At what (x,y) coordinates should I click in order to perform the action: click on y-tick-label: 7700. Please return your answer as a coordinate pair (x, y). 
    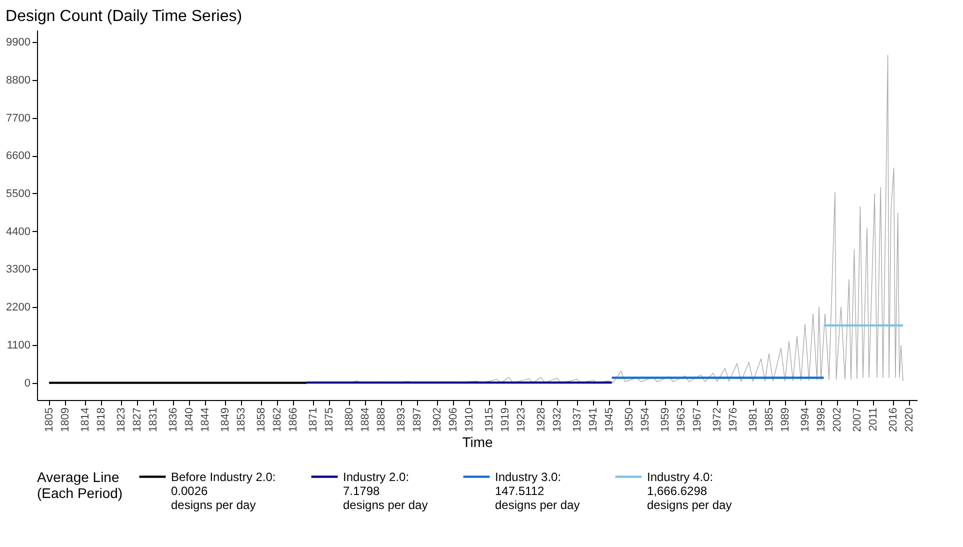
    Looking at the image, I should click on (18, 118).